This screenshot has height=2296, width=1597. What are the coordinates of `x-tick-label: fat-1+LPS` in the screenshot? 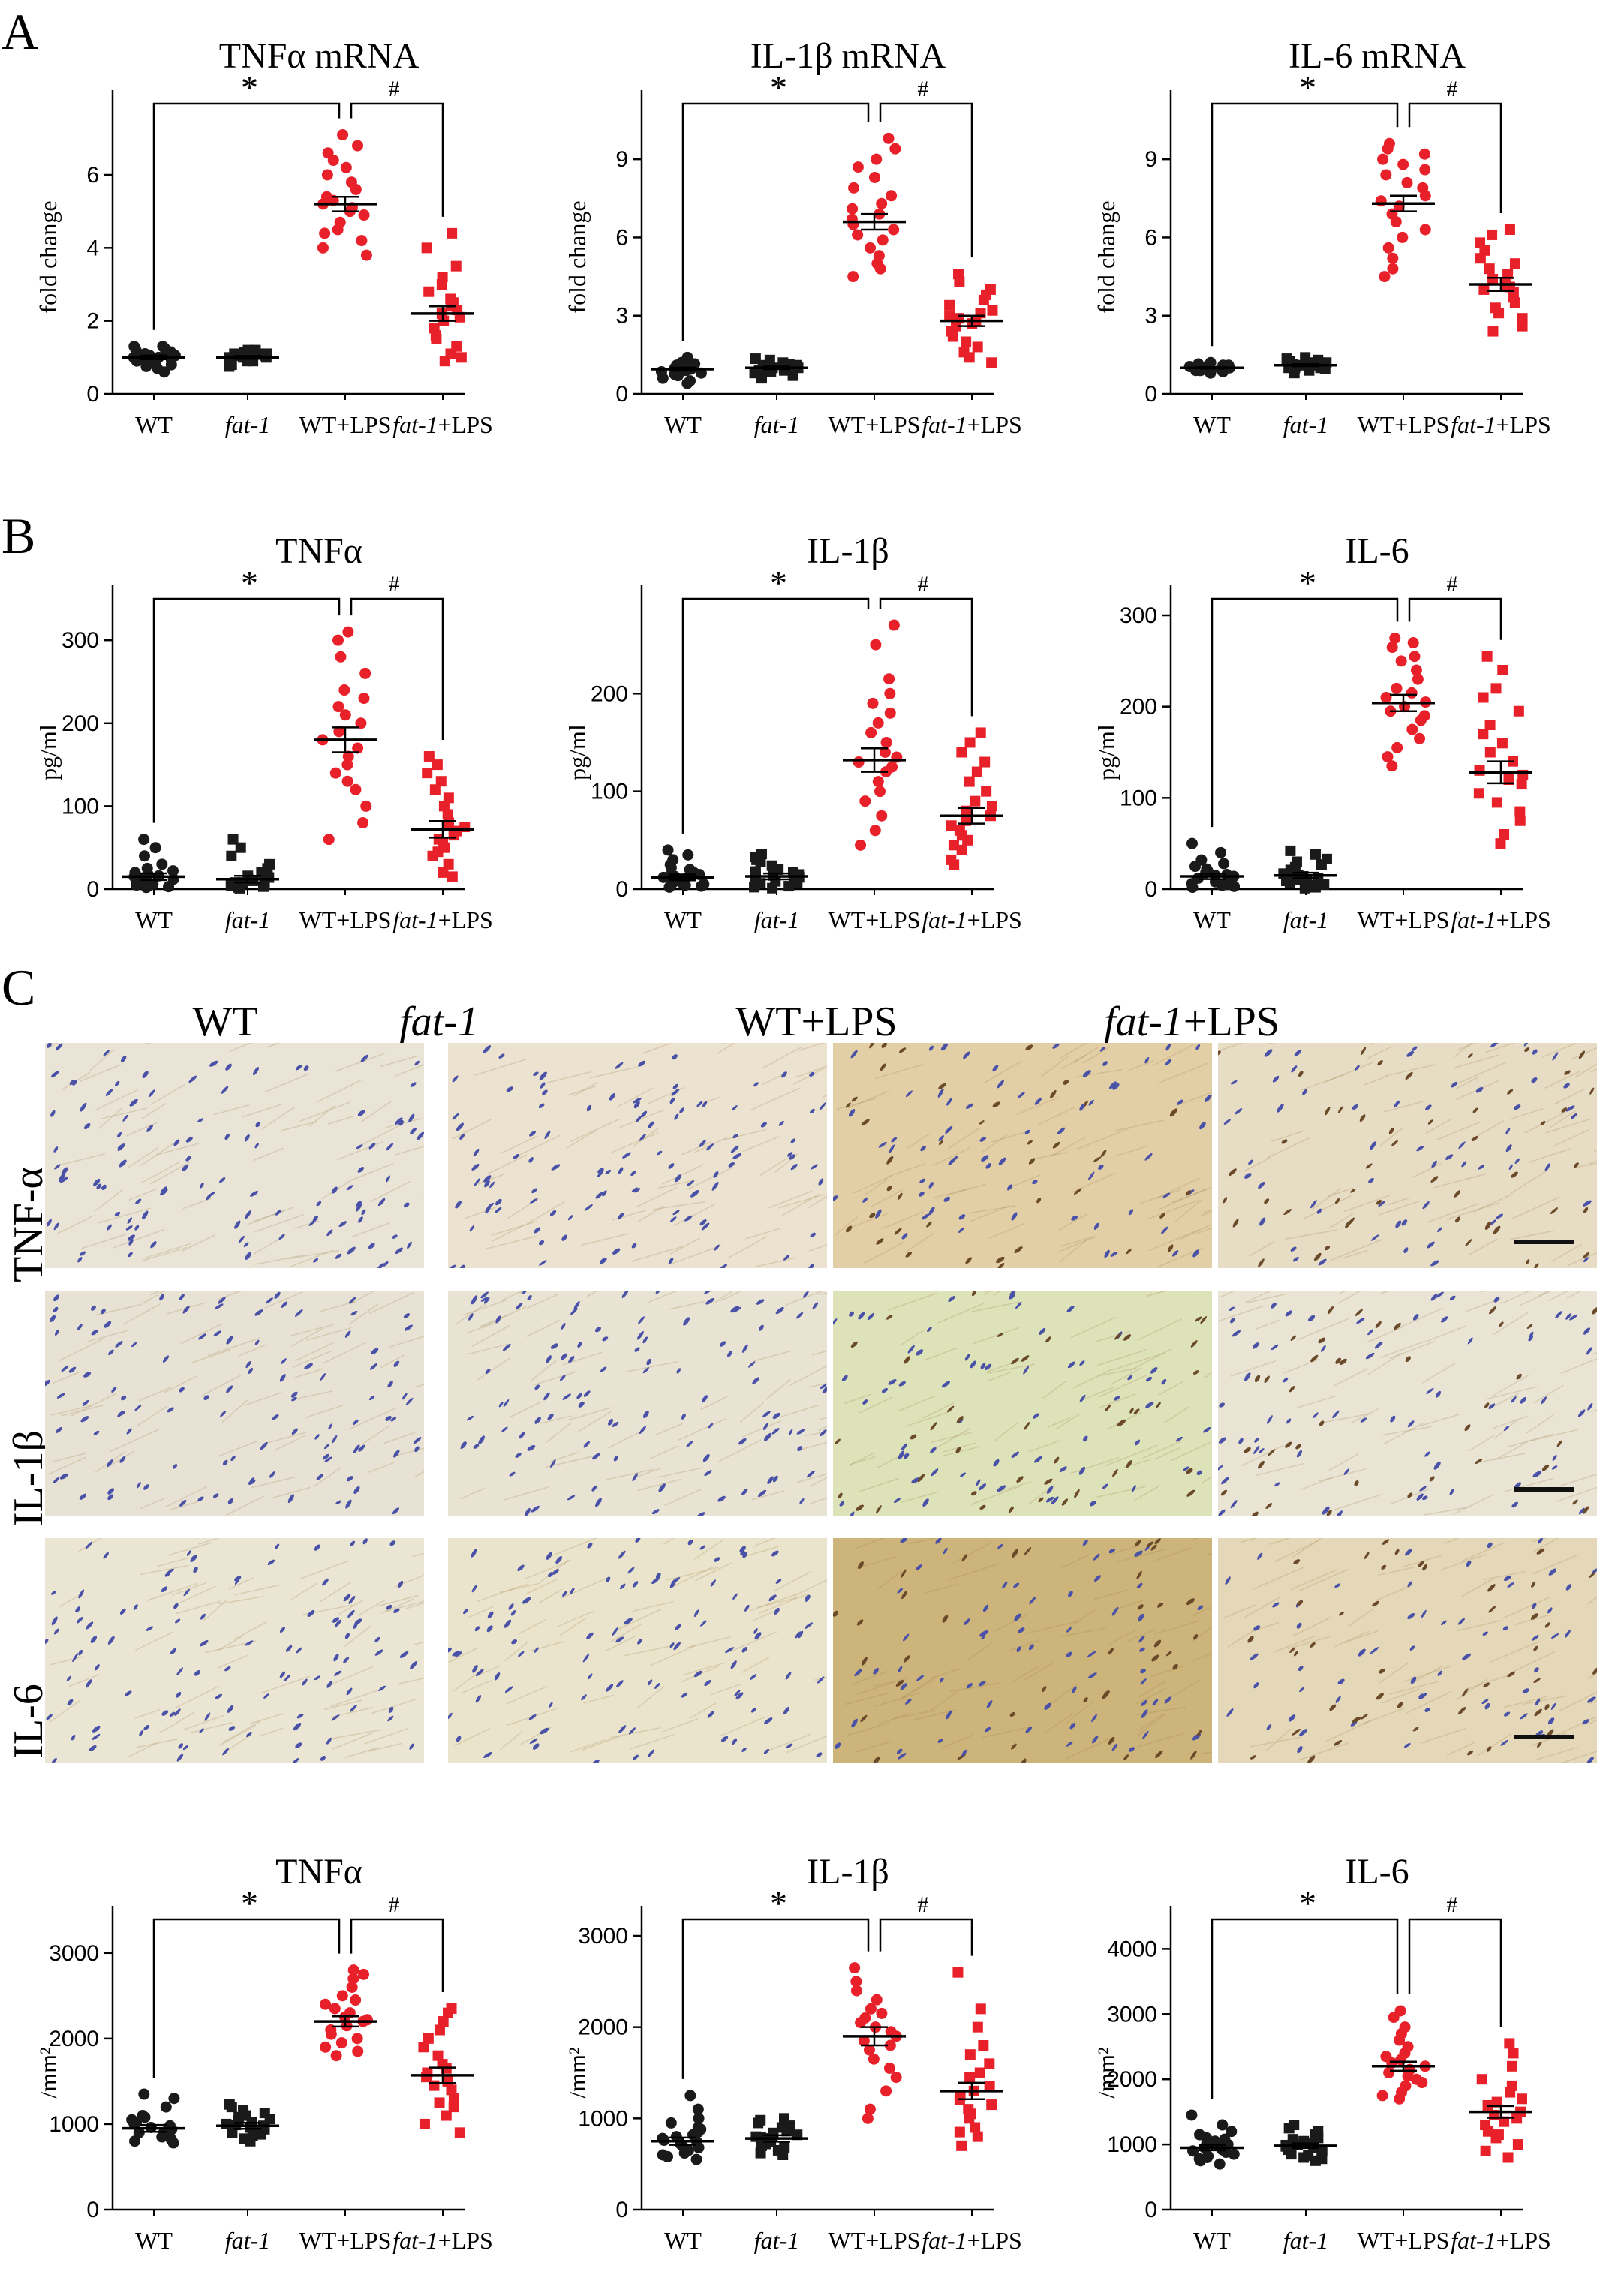 It's located at (1501, 424).